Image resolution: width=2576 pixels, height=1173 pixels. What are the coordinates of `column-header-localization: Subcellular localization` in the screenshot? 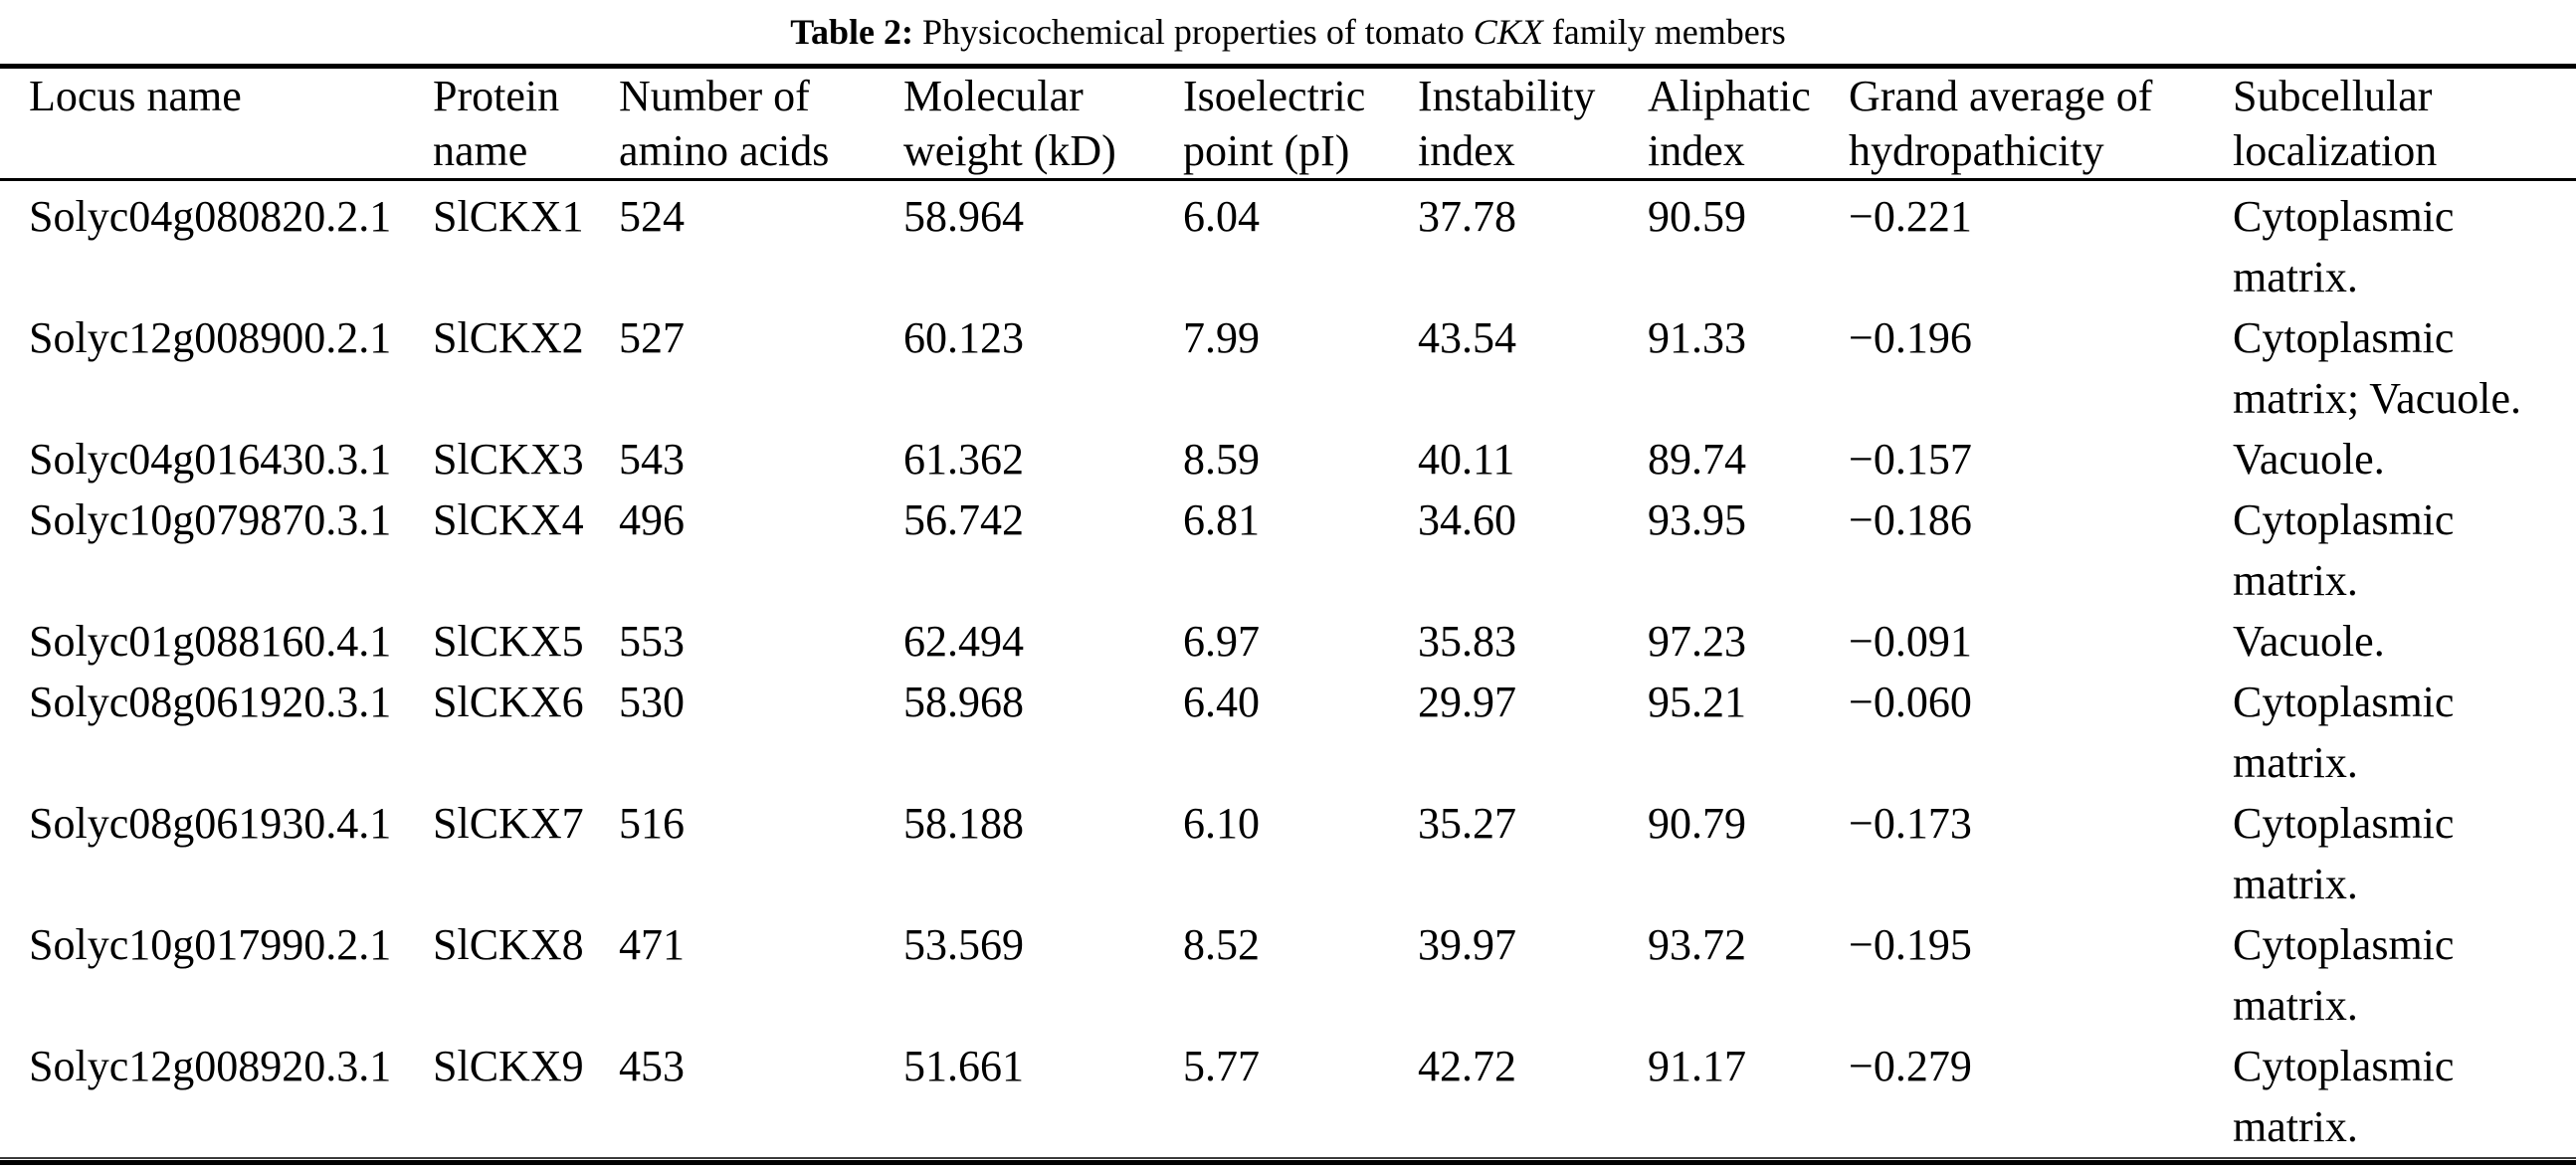 It's located at (2404, 125).